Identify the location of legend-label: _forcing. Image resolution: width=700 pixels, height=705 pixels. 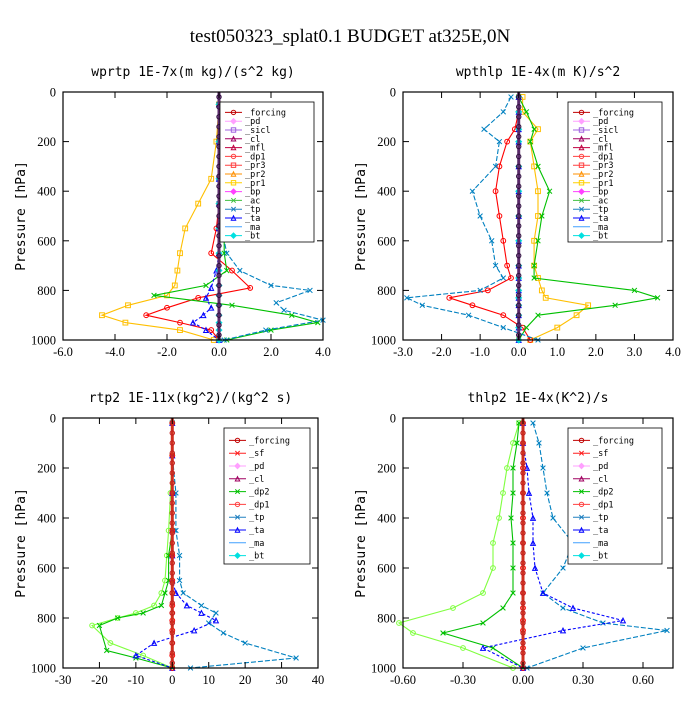
(613, 441).